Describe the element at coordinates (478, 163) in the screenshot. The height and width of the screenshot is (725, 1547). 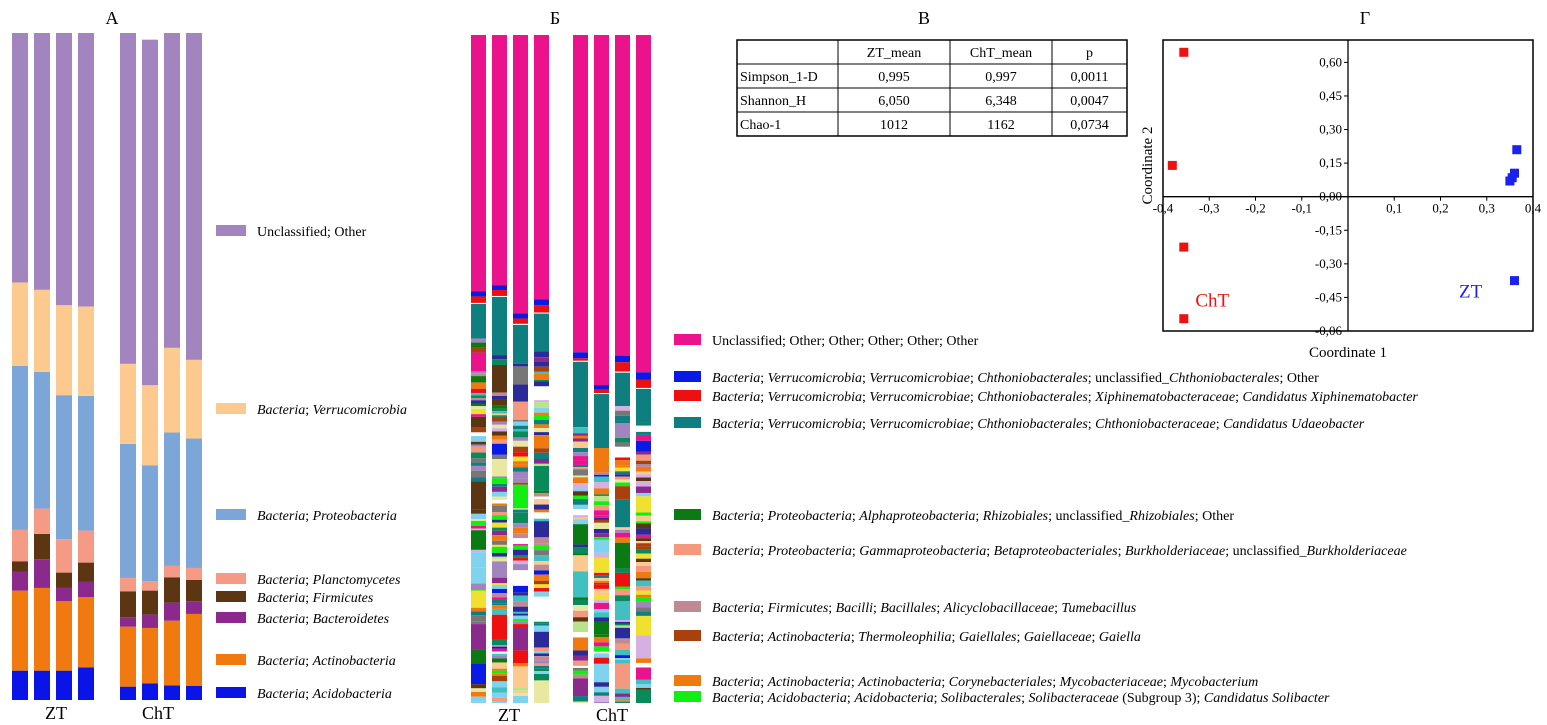
I see `bar-b-0-top-segment` at that location.